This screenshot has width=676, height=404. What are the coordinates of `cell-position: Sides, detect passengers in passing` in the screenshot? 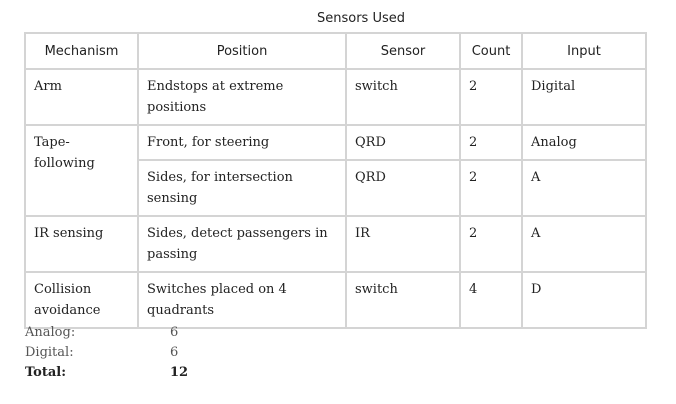 It's located at (242, 244).